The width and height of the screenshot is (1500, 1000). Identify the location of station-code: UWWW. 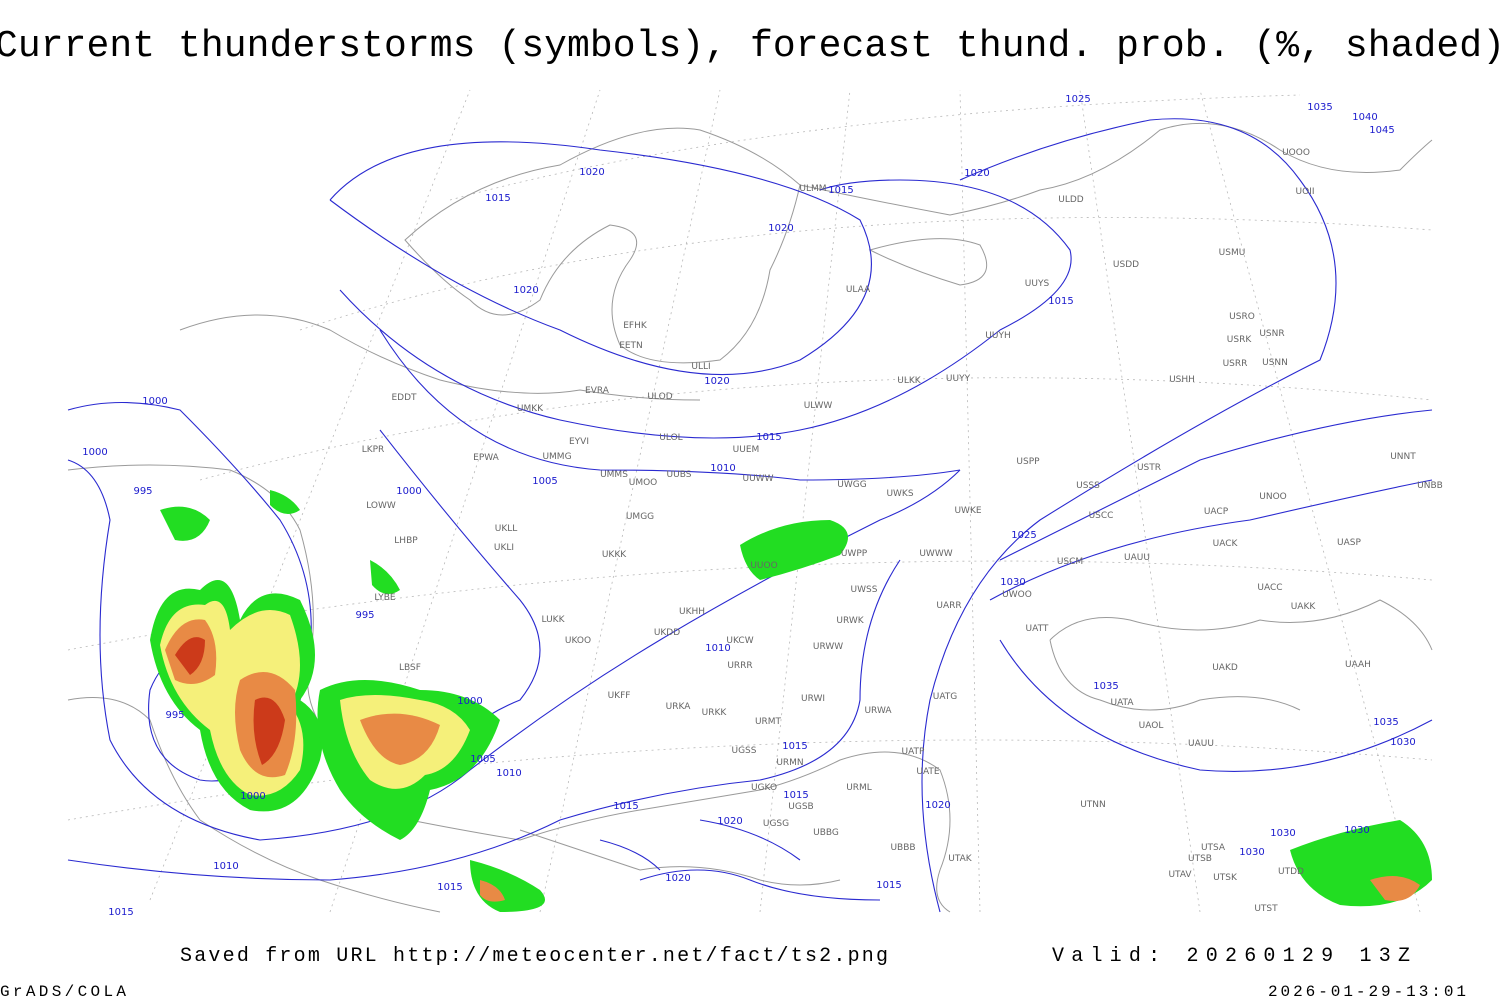
(935, 554).